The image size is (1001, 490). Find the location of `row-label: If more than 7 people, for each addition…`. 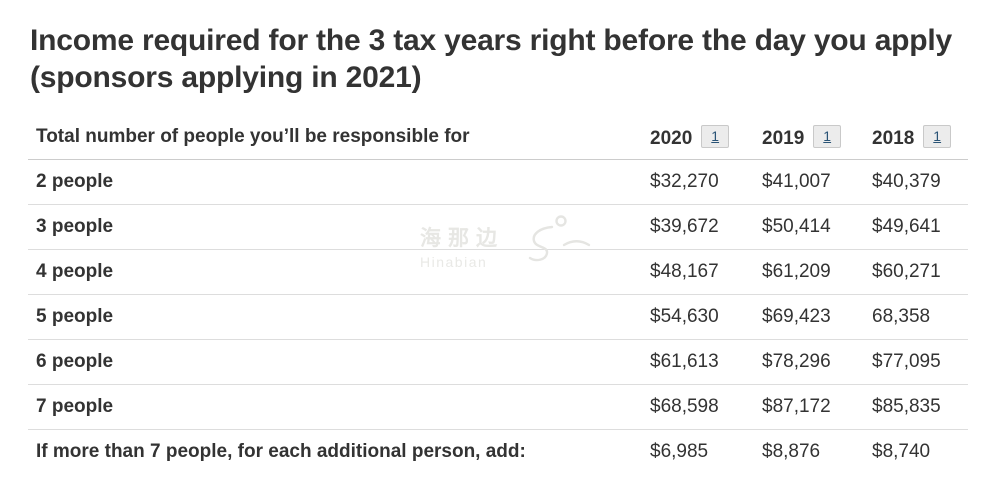

row-label: If more than 7 people, for each addition… is located at coordinates (281, 451).